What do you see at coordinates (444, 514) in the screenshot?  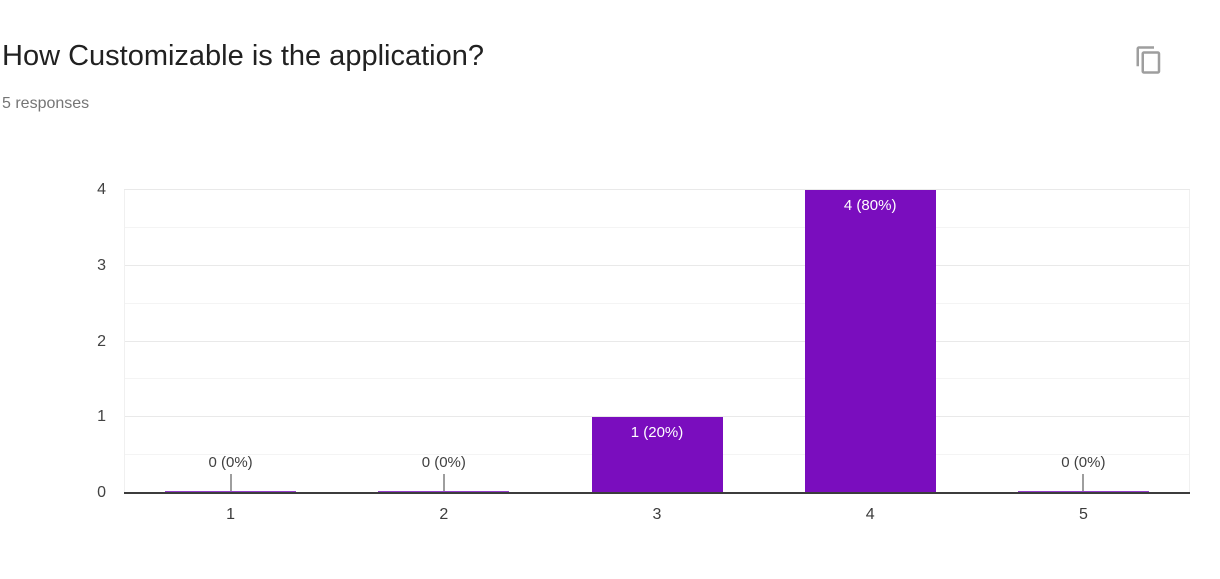 I see `x-tick-label: 2` at bounding box center [444, 514].